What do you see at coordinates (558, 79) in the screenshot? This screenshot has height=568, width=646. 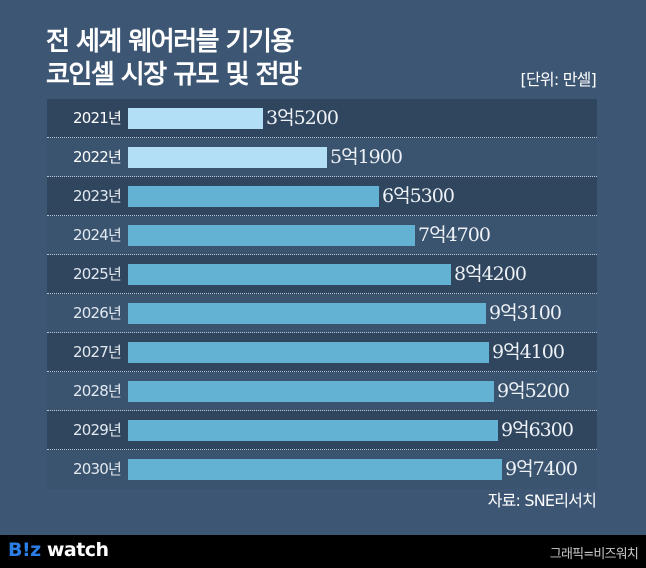 I see `unit-label: [단위: 만셀]` at bounding box center [558, 79].